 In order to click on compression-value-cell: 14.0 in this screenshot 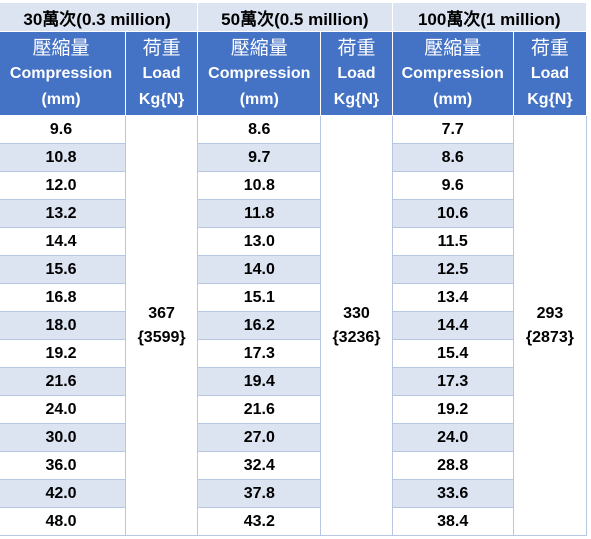, I will do `click(259, 269)`.